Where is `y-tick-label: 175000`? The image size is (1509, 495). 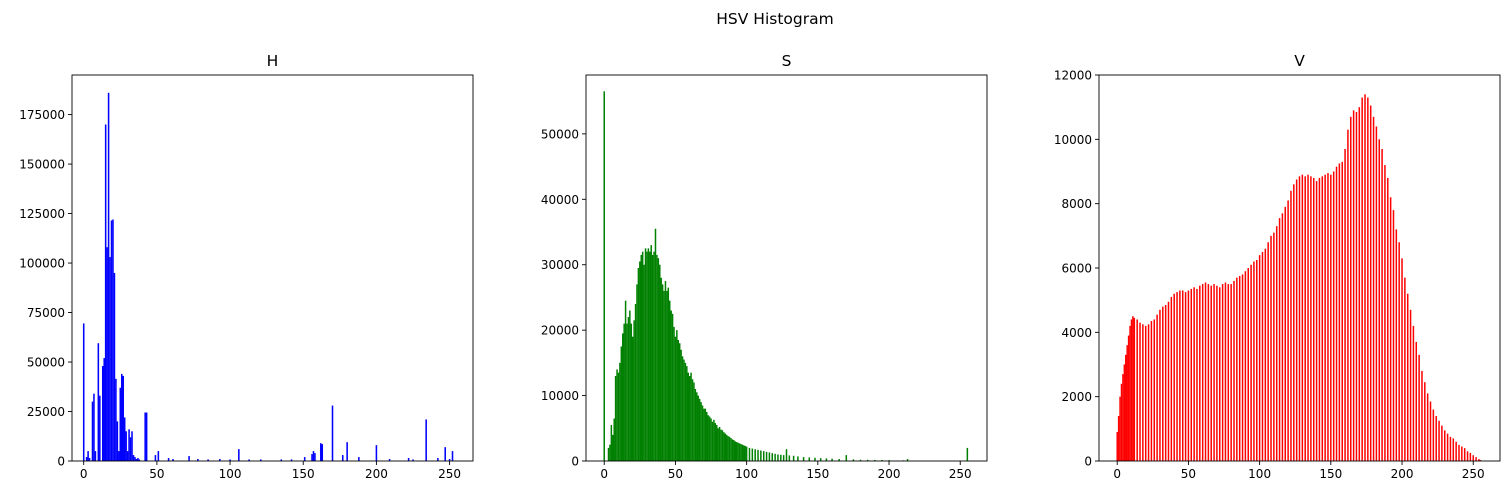 y-tick-label: 175000 is located at coordinates (42, 115).